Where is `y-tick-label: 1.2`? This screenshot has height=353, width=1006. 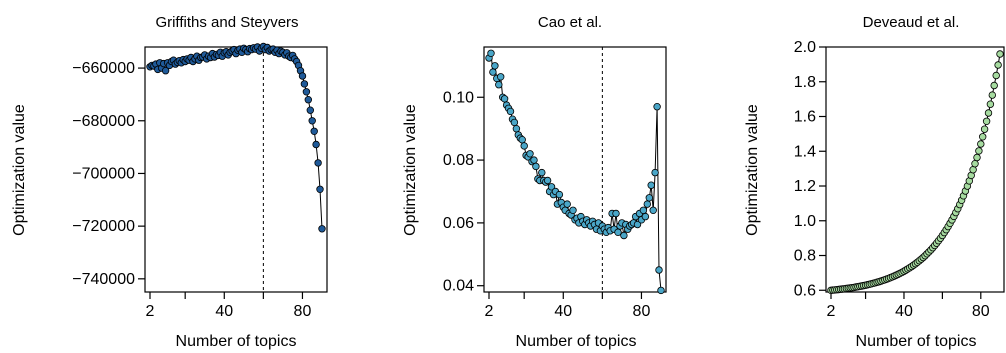
y-tick-label: 1.2 is located at coordinates (805, 186).